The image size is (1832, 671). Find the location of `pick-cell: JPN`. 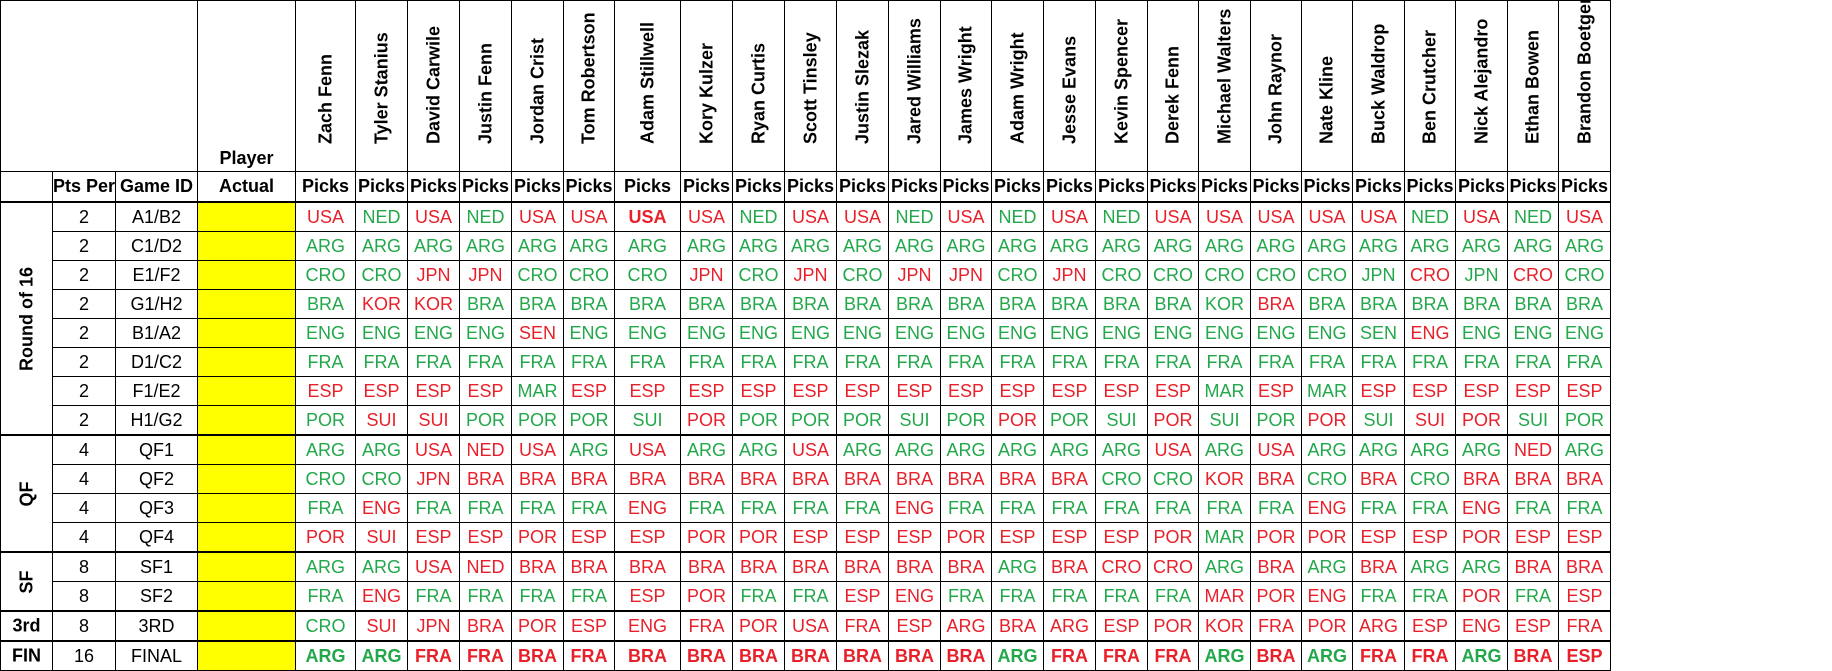

pick-cell: JPN is located at coordinates (1482, 275).